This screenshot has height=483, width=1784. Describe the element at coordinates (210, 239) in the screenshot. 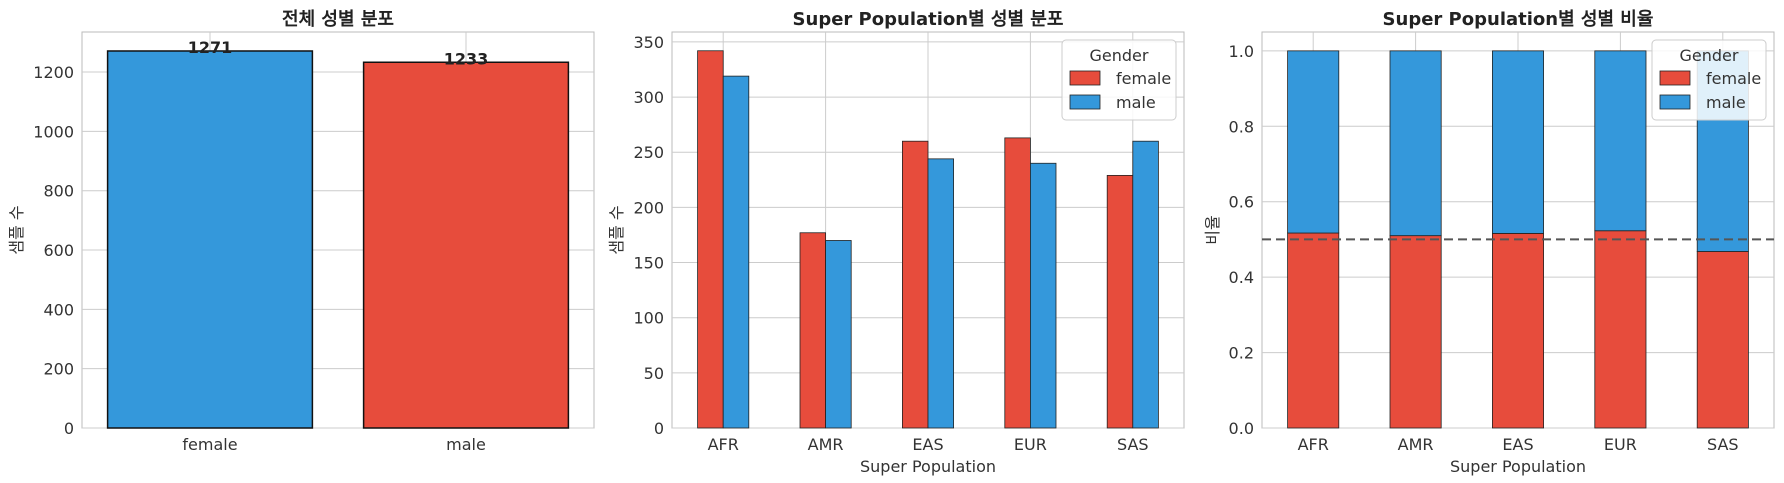

I see `bar-female` at that location.